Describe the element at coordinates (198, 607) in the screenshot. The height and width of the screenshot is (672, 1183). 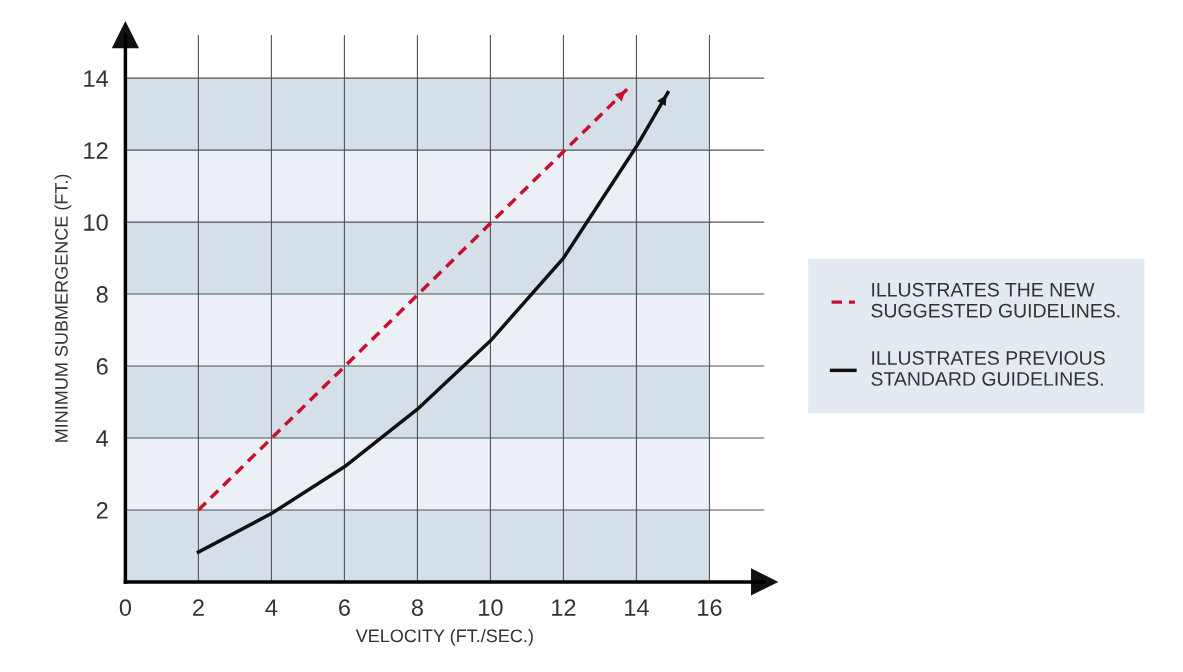
I see `x-tick-label: 2` at that location.